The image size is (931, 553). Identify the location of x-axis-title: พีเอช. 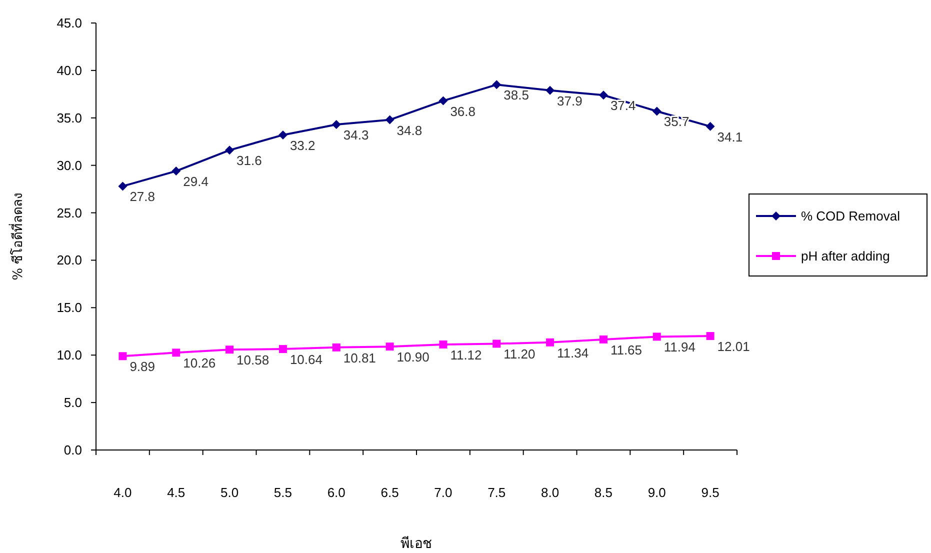
(416, 544).